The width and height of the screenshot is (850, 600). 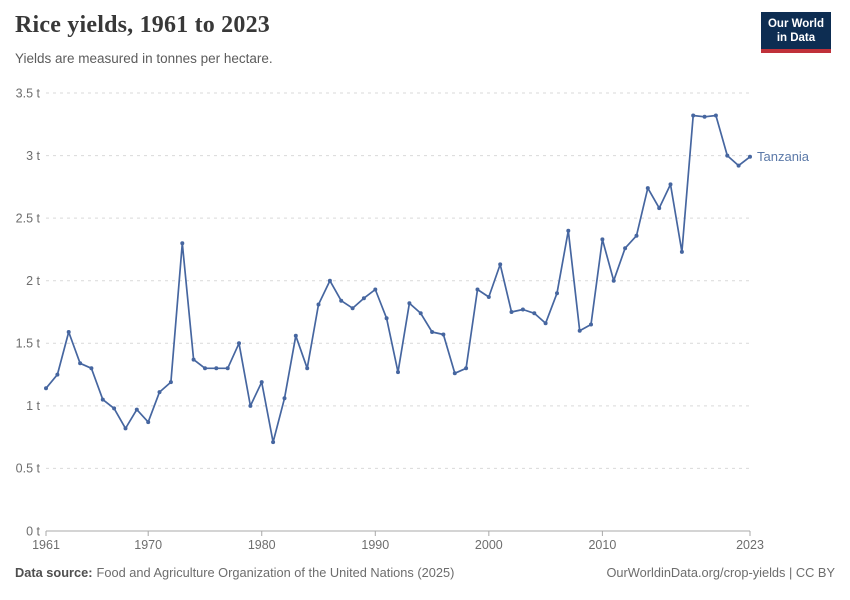 I want to click on svg-text: 0.5 t, so click(x=28, y=469).